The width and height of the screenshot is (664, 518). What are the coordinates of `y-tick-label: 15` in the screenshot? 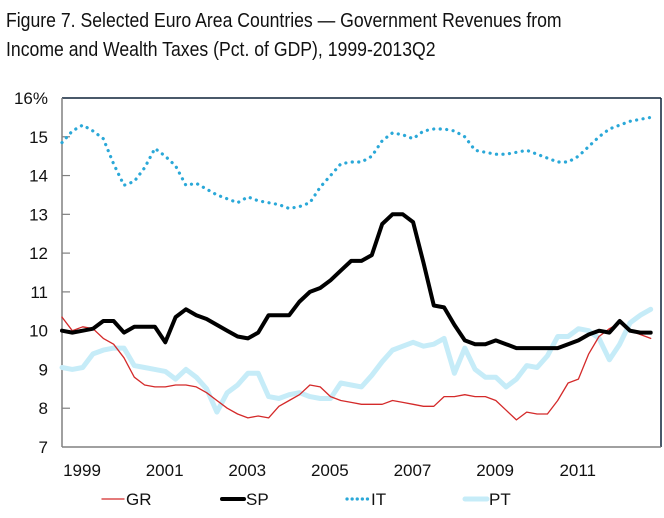 It's located at (38, 137).